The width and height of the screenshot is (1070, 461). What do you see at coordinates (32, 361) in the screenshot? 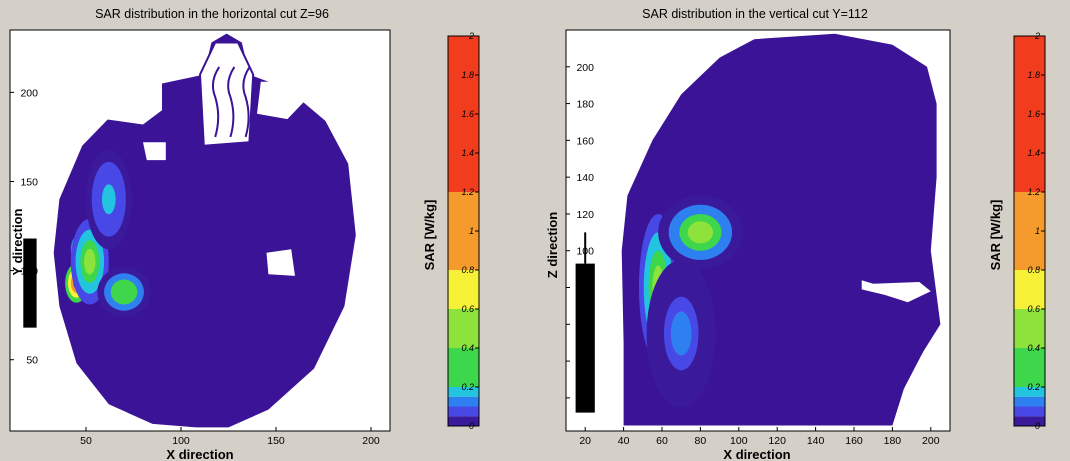
I see `y-tick-label: 50` at bounding box center [32, 361].